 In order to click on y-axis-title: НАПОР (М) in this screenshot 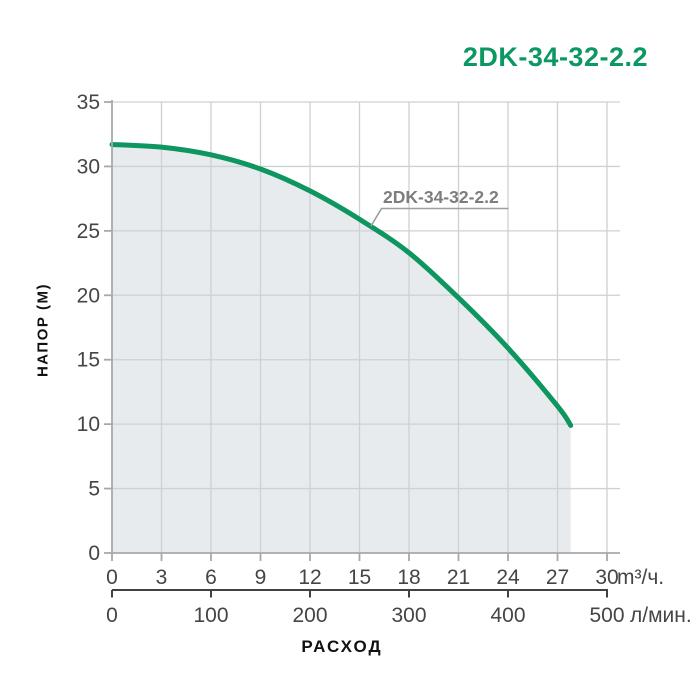, I will do `click(43, 330)`.